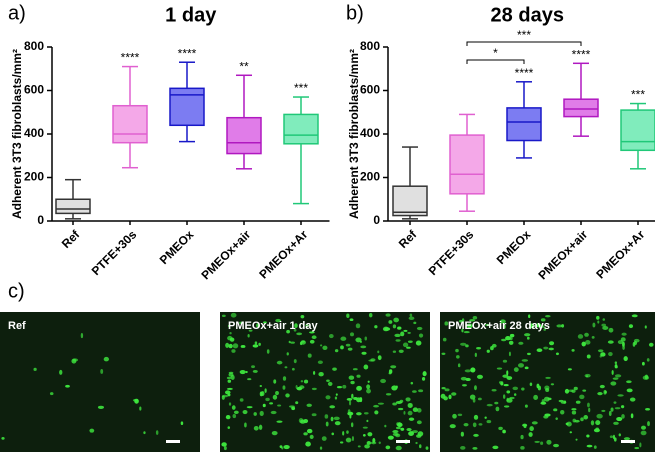 This screenshot has width=655, height=457. Describe the element at coordinates (527, 15) in the screenshot. I see `chart-title: 28 days` at that location.